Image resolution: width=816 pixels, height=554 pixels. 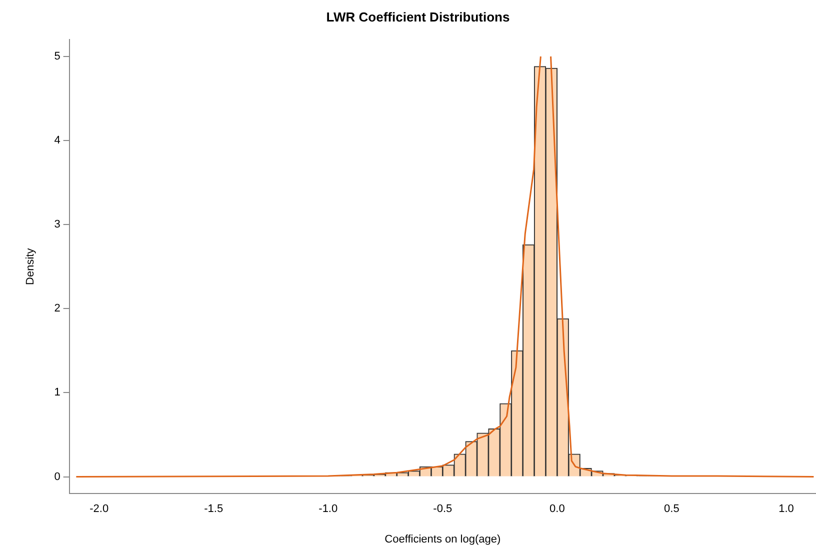 I want to click on y-tick-label: 1, so click(x=57, y=392).